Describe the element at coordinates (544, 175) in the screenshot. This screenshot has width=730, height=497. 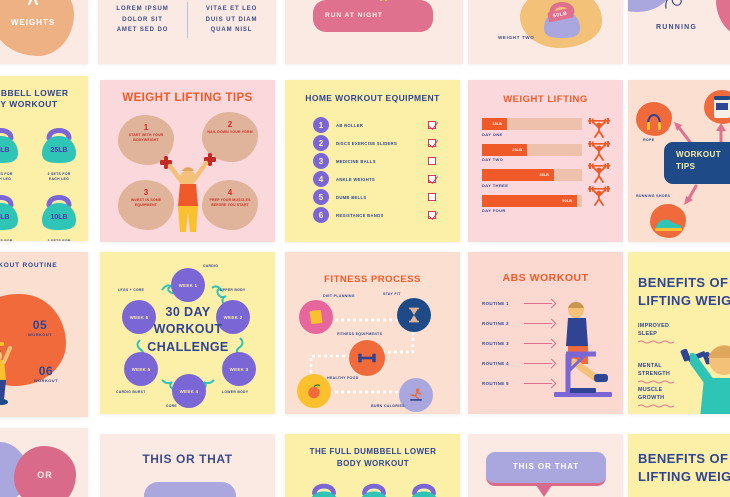
I see `bar-value-label: 35LB` at that location.